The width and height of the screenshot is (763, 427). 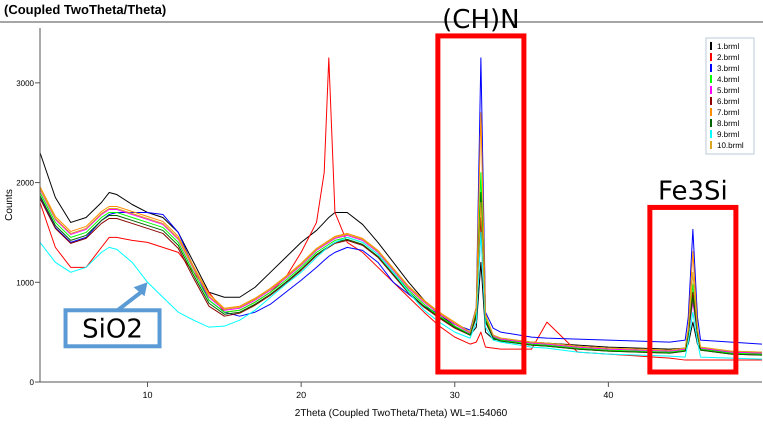 I want to click on legend-label: 2.brml, so click(x=728, y=57).